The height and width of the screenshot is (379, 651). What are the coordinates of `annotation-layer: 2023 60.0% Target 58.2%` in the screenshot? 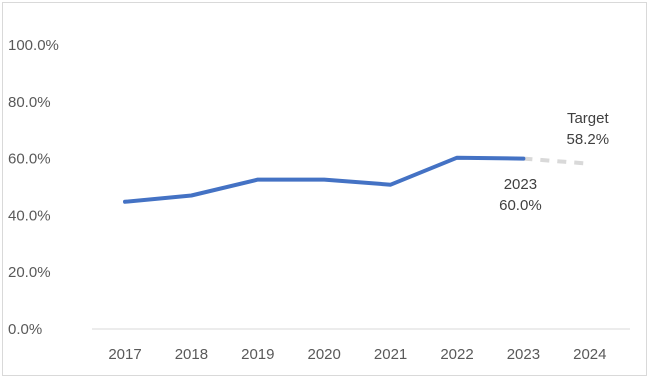 It's located at (554, 162).